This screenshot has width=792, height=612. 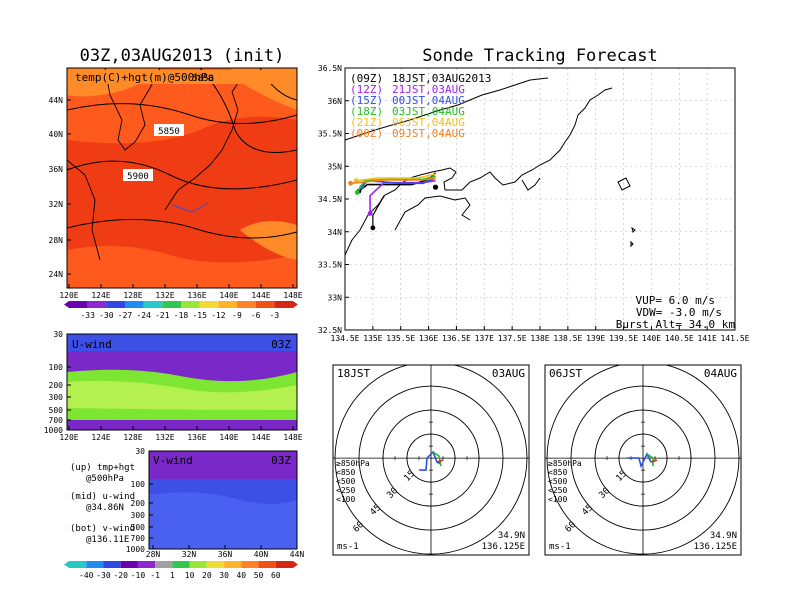 I want to click on coast-honshu-sea, so click(x=447, y=109).